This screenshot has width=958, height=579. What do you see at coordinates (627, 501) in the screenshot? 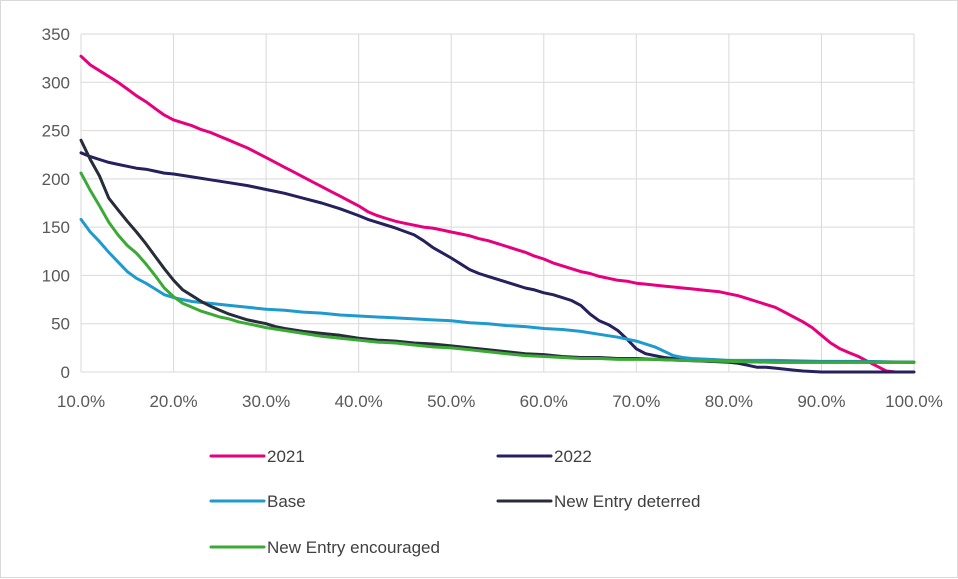
I see `legend-label-new-entry-deterred: New Entry deterred` at bounding box center [627, 501].